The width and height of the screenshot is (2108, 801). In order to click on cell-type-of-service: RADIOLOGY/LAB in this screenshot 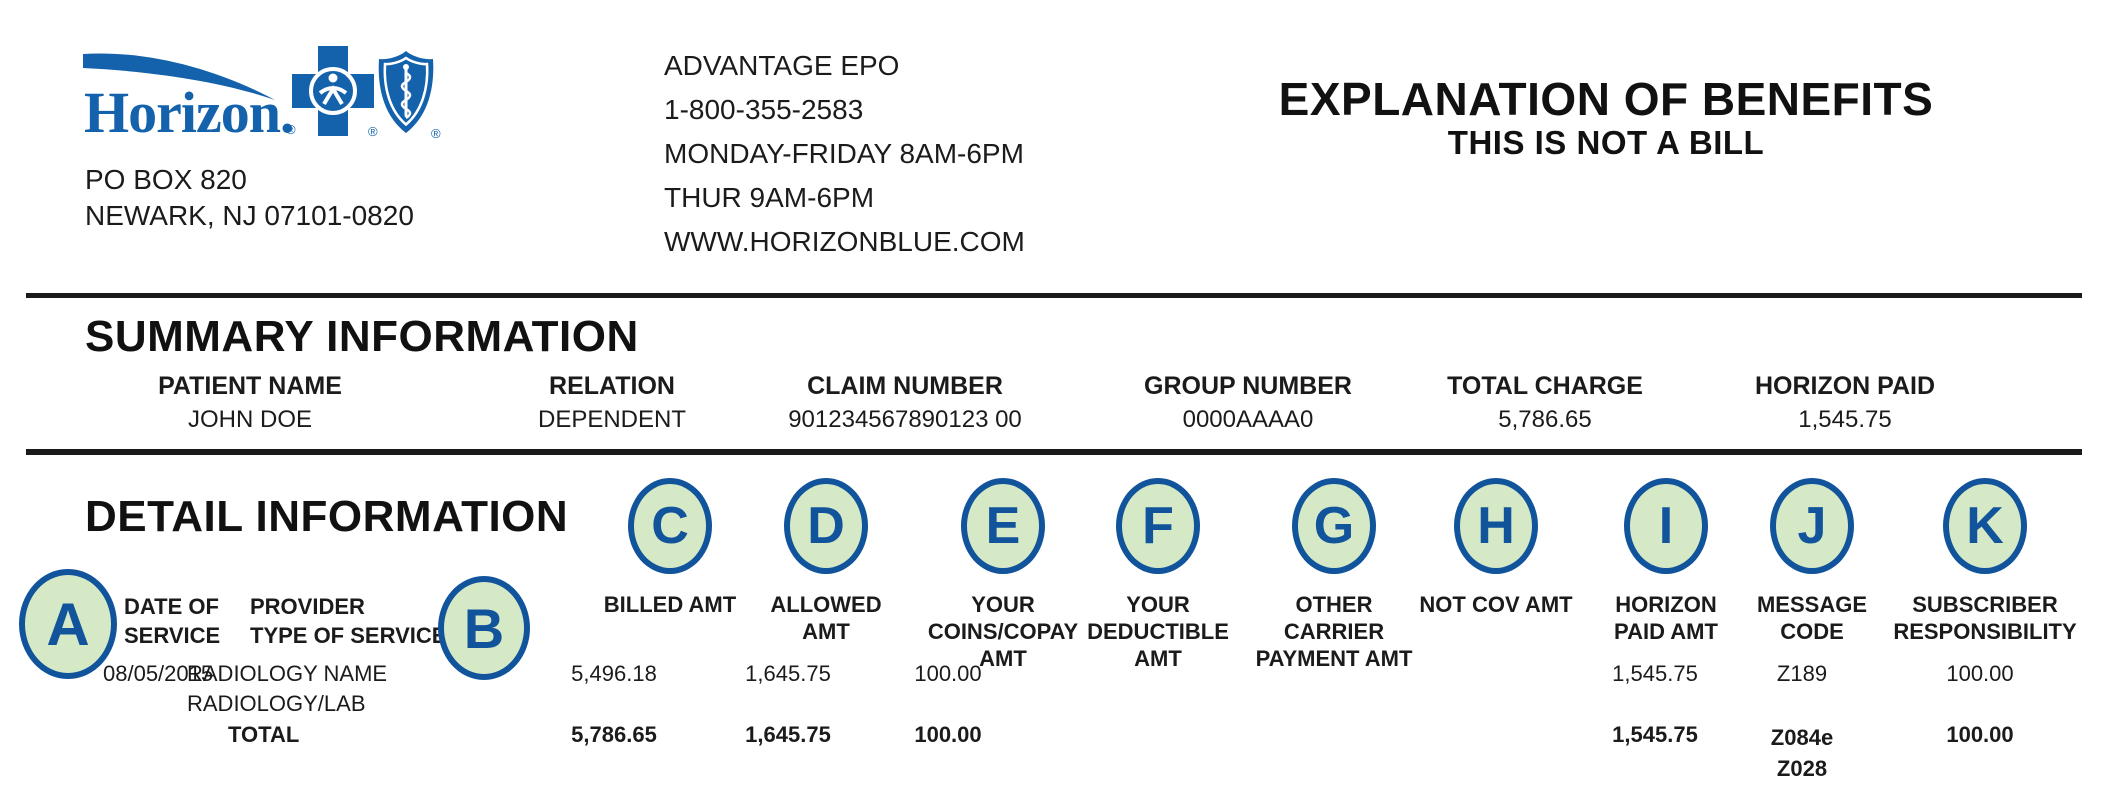, I will do `click(276, 703)`.